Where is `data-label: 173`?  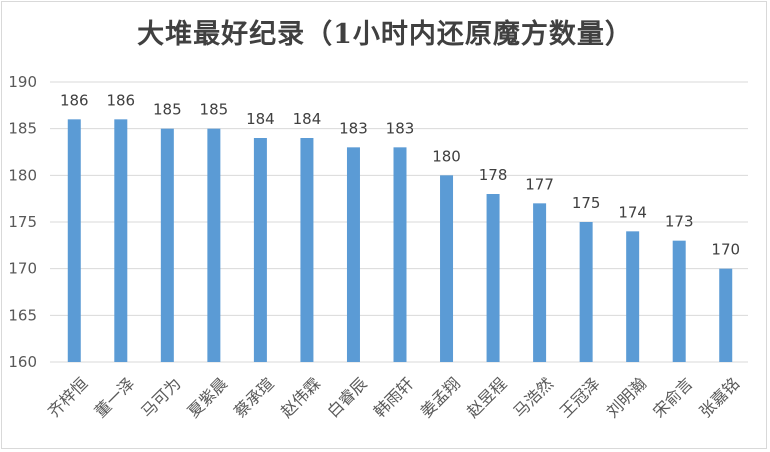
data-label: 173 is located at coordinates (679, 222).